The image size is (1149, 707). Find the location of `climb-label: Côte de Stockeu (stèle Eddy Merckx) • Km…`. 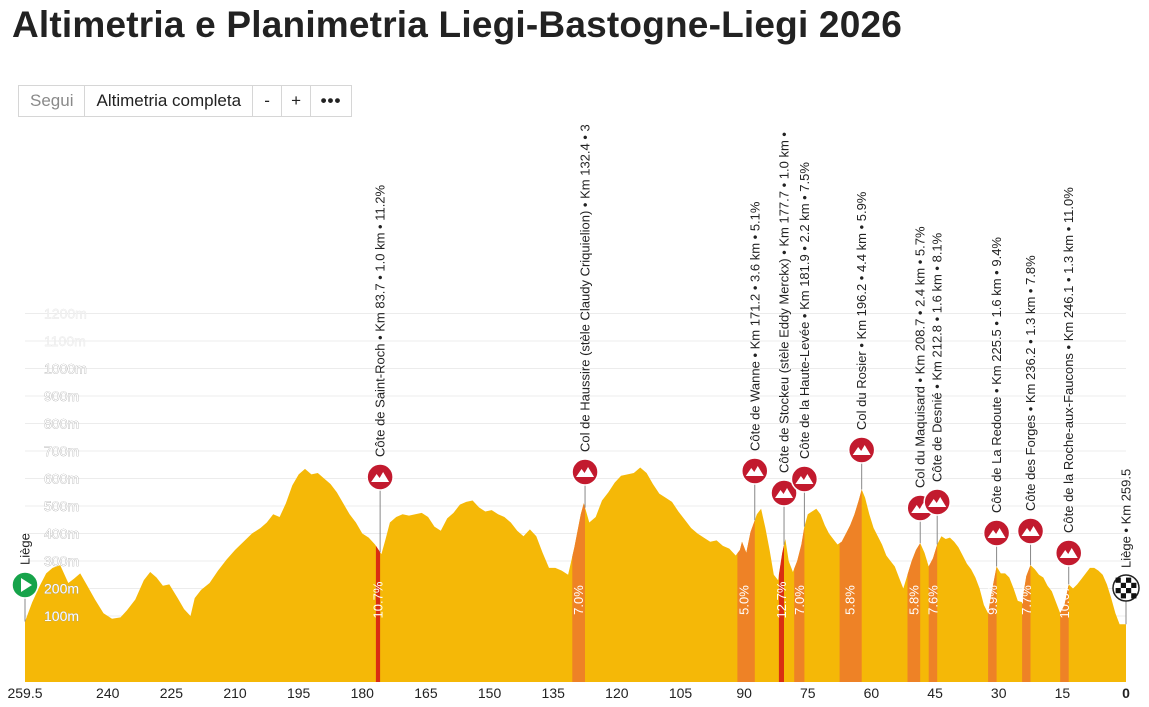

climb-label: Côte de Stockeu (stèle Eddy Merckx) • Km… is located at coordinates (784, 302).